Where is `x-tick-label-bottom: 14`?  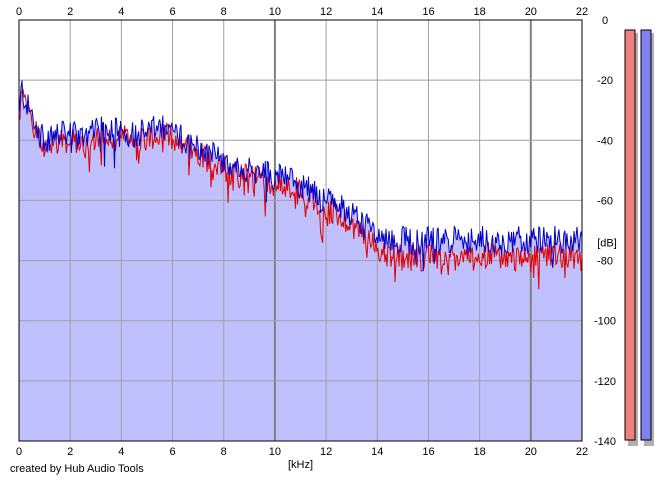 x-tick-label-bottom: 14 is located at coordinates (377, 452).